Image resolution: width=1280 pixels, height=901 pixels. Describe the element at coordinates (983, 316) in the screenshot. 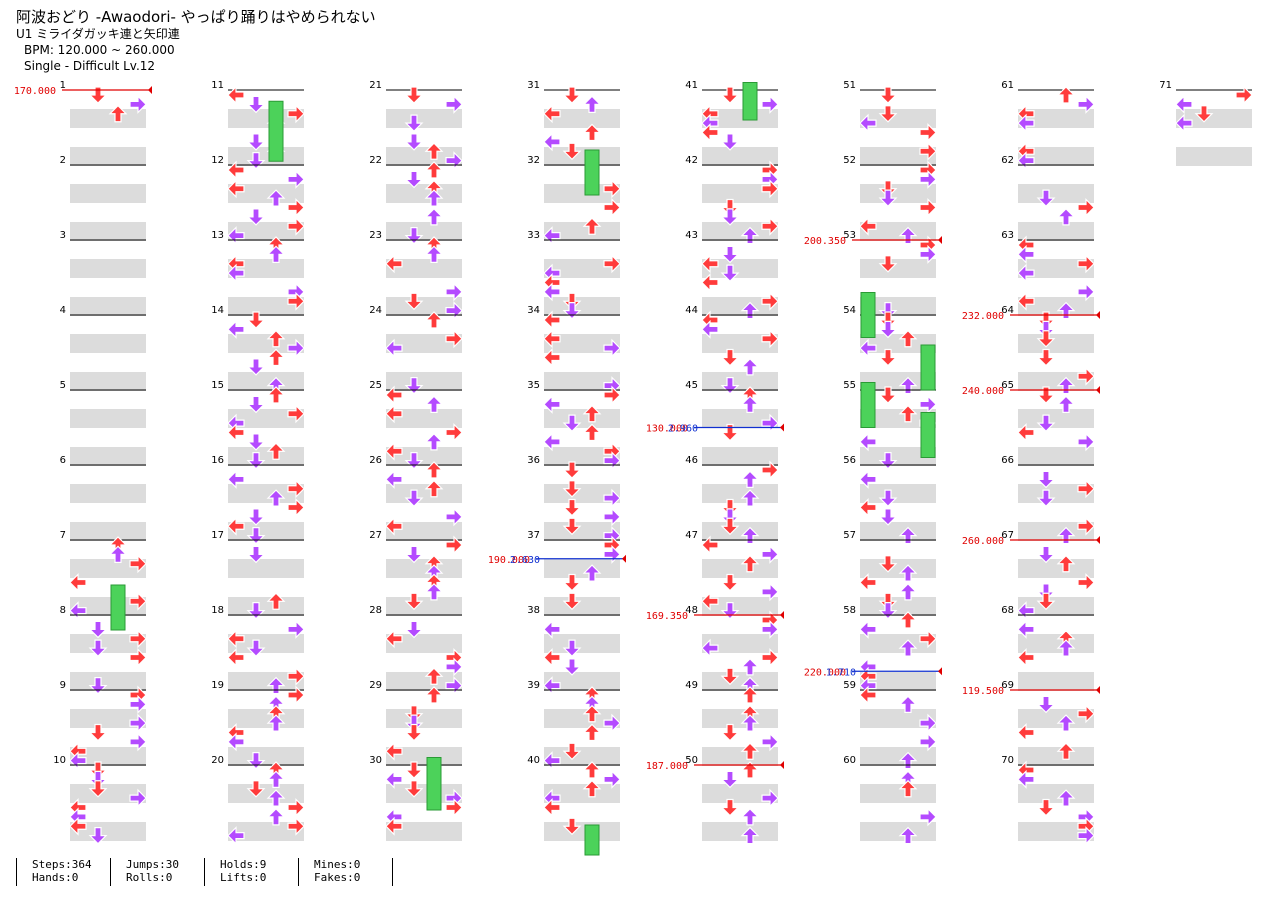

I see `bpm-label: 232.000` at that location.